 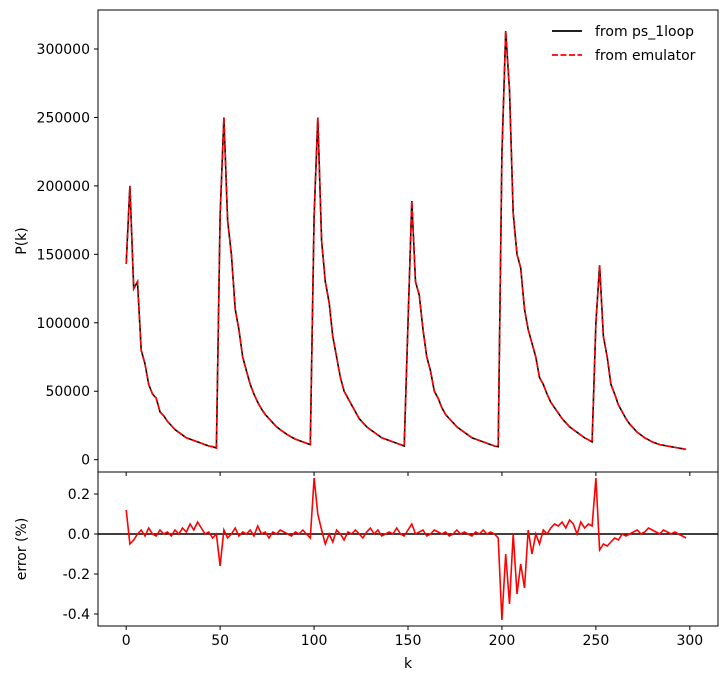 I want to click on y-tick-label: -0.4, so click(x=76, y=615).